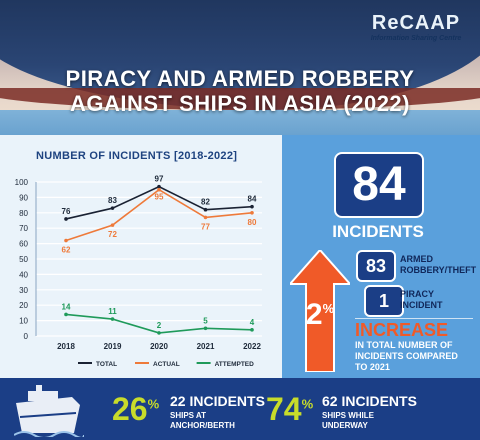  What do you see at coordinates (379, 185) in the screenshot?
I see `total-incidents-value: 84` at bounding box center [379, 185].